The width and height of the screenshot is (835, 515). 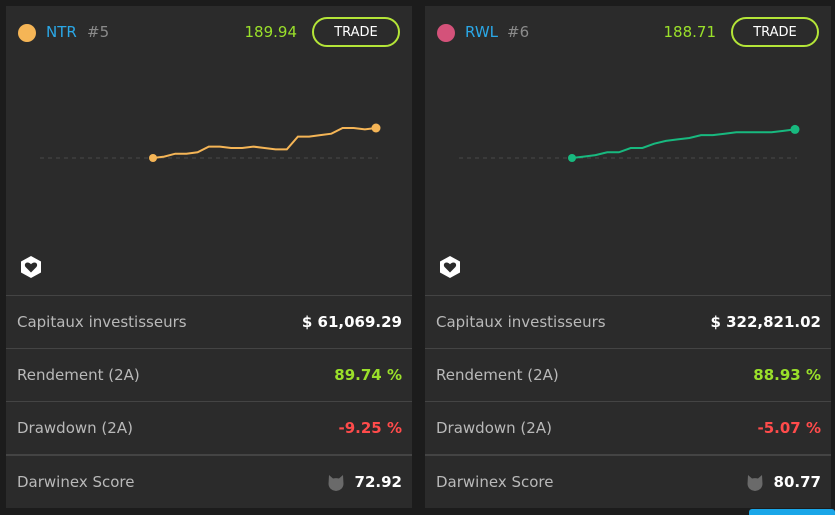 I want to click on stat-value: $ 61,069.29, so click(x=351, y=322).